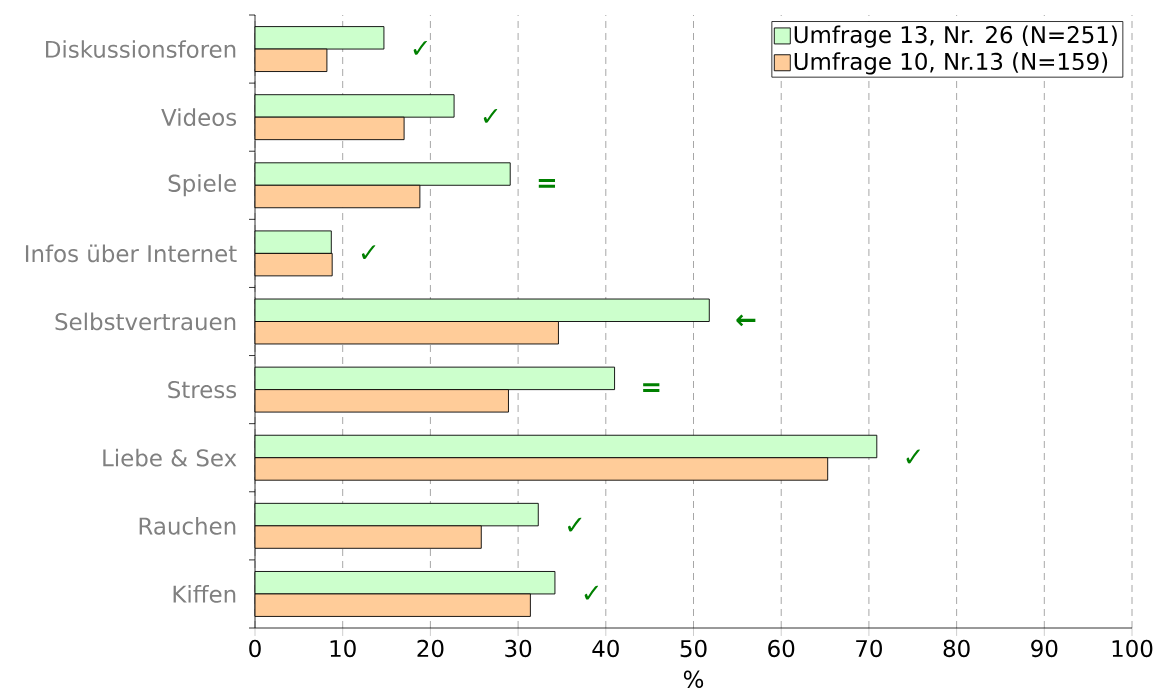  What do you see at coordinates (202, 185) in the screenshot?
I see `y-tick-label: Spiele` at bounding box center [202, 185].